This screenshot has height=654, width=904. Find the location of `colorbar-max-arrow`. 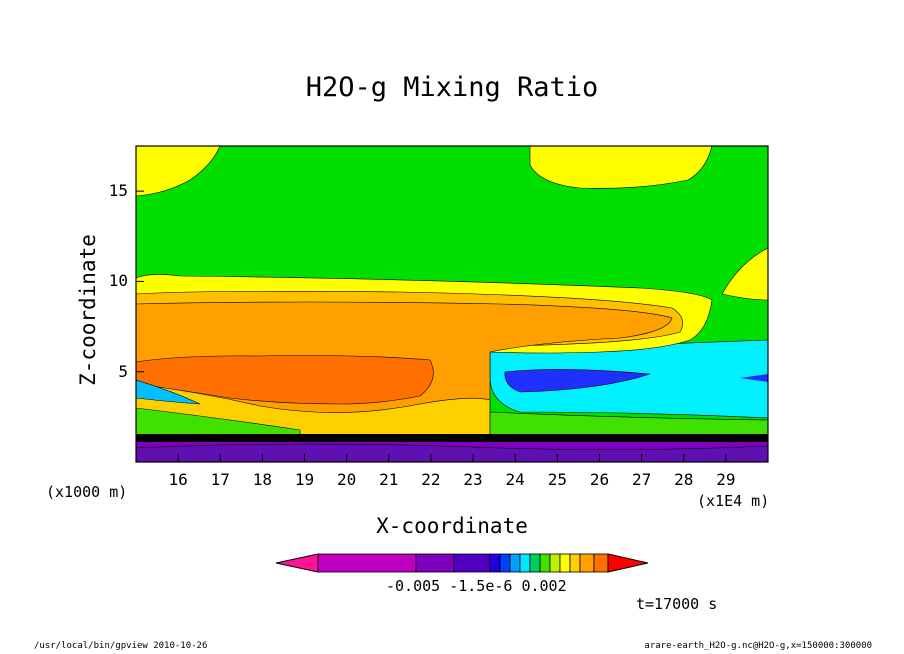

colorbar-max-arrow is located at coordinates (628, 563).